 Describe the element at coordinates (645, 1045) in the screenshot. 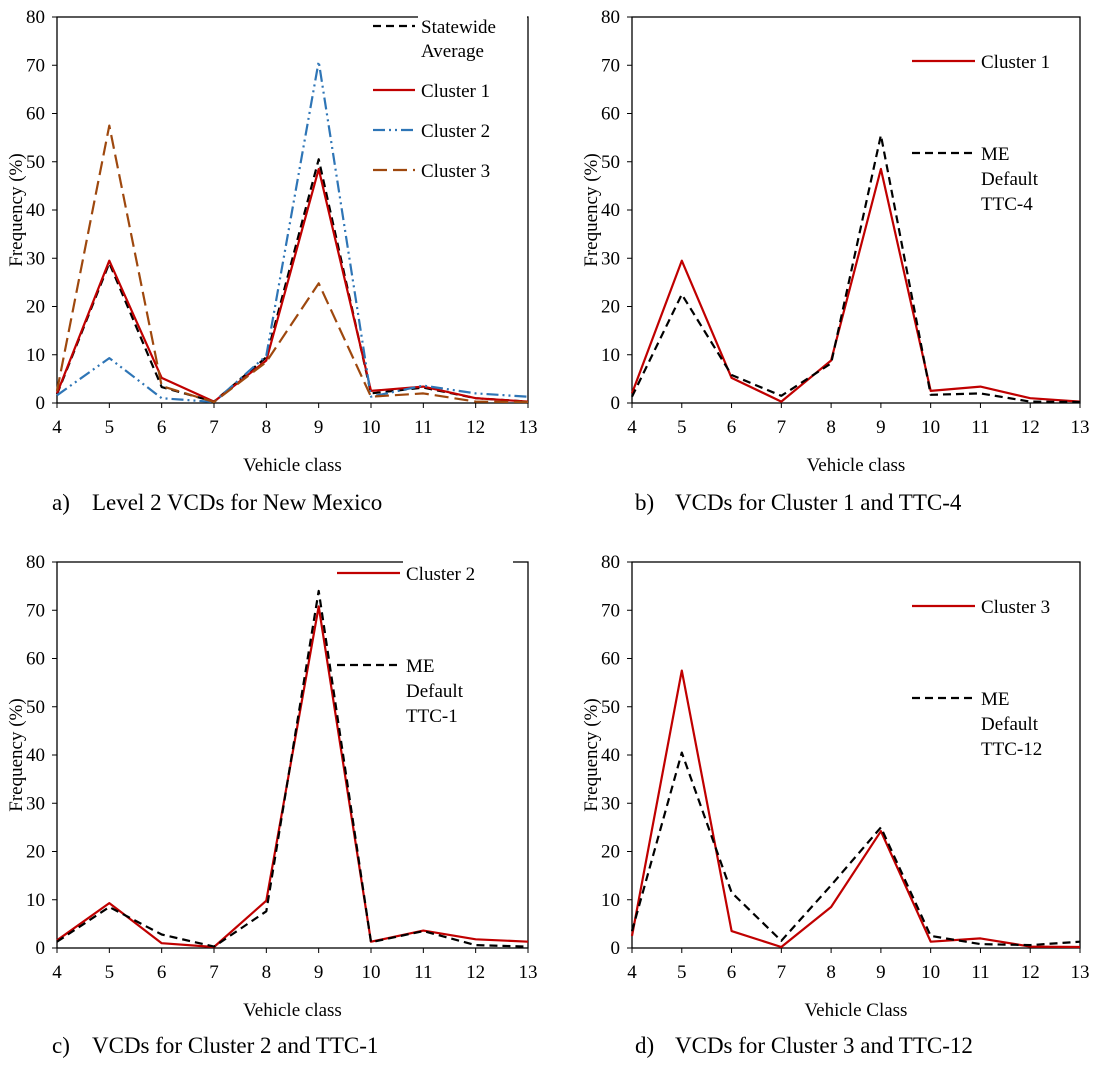

I see `caption-letter: d)` at that location.